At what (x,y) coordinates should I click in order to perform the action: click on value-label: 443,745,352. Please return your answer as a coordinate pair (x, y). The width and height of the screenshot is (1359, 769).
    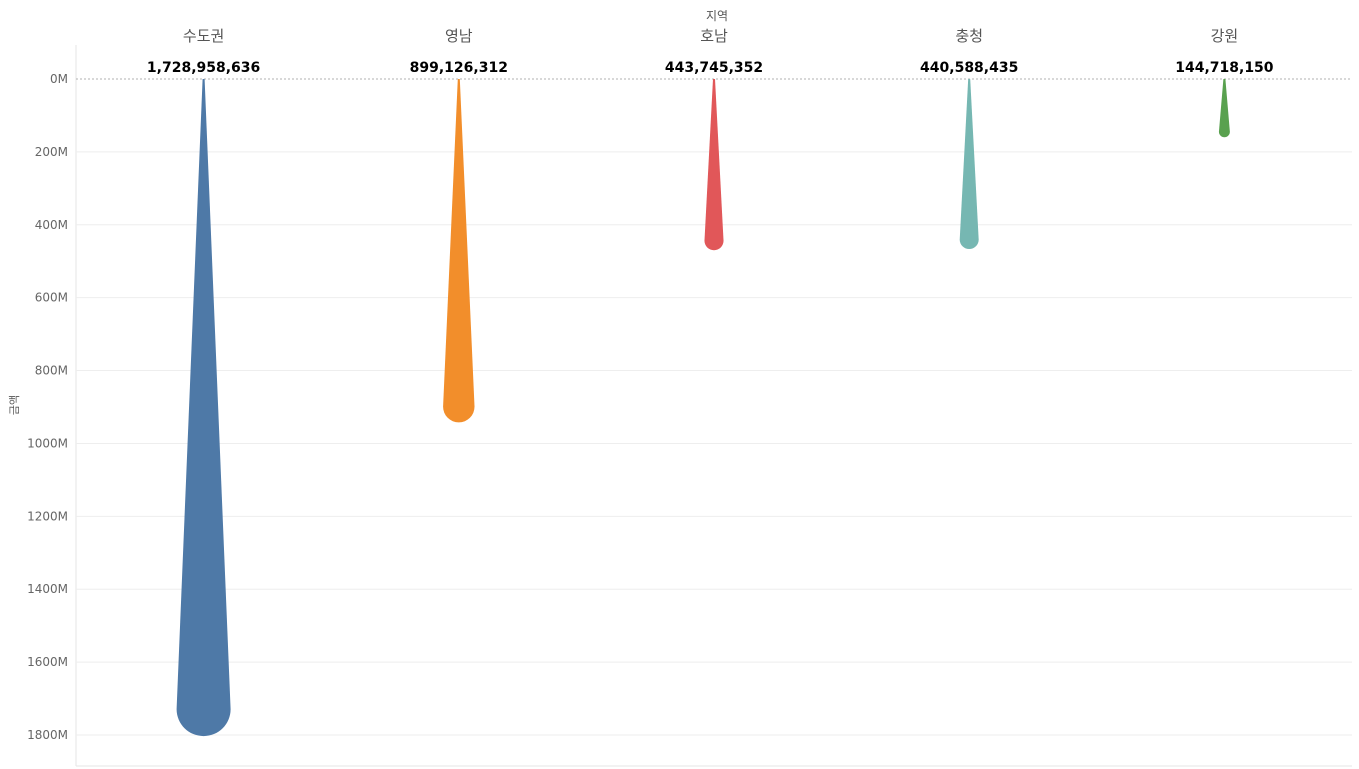
    Looking at the image, I should click on (714, 68).